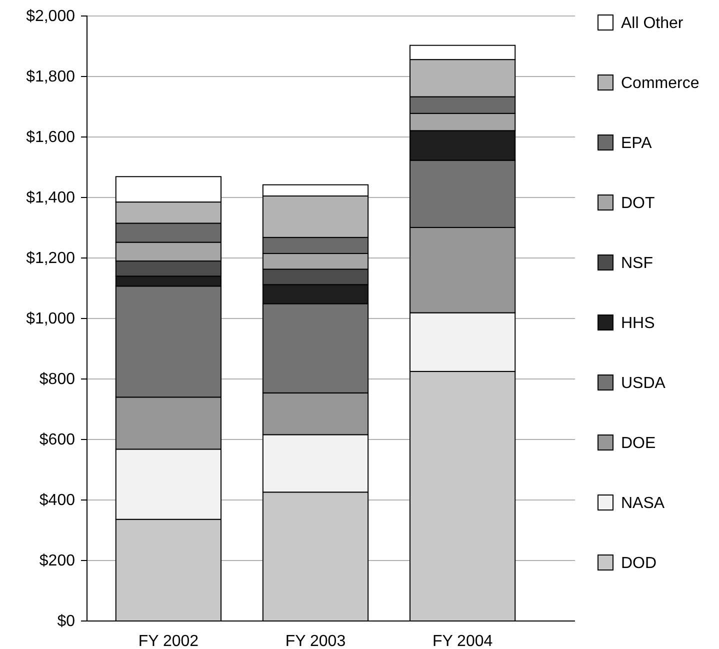 Image resolution: width=719 pixels, height=649 pixels. What do you see at coordinates (315, 641) in the screenshot?
I see `x-tick-label: FY 2003` at bounding box center [315, 641].